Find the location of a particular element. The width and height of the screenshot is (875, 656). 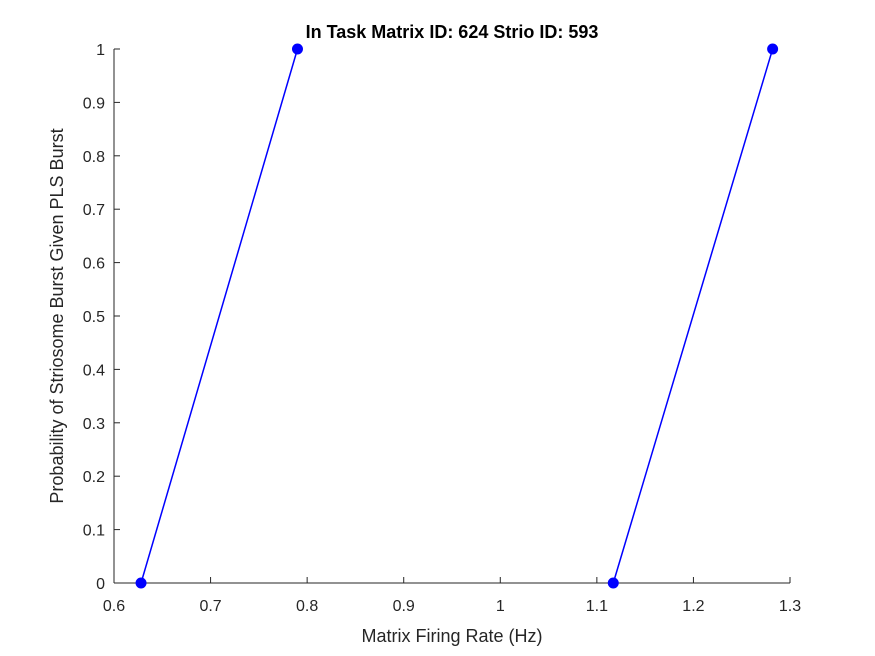

y-tick-label: 0.8 is located at coordinates (94, 157).